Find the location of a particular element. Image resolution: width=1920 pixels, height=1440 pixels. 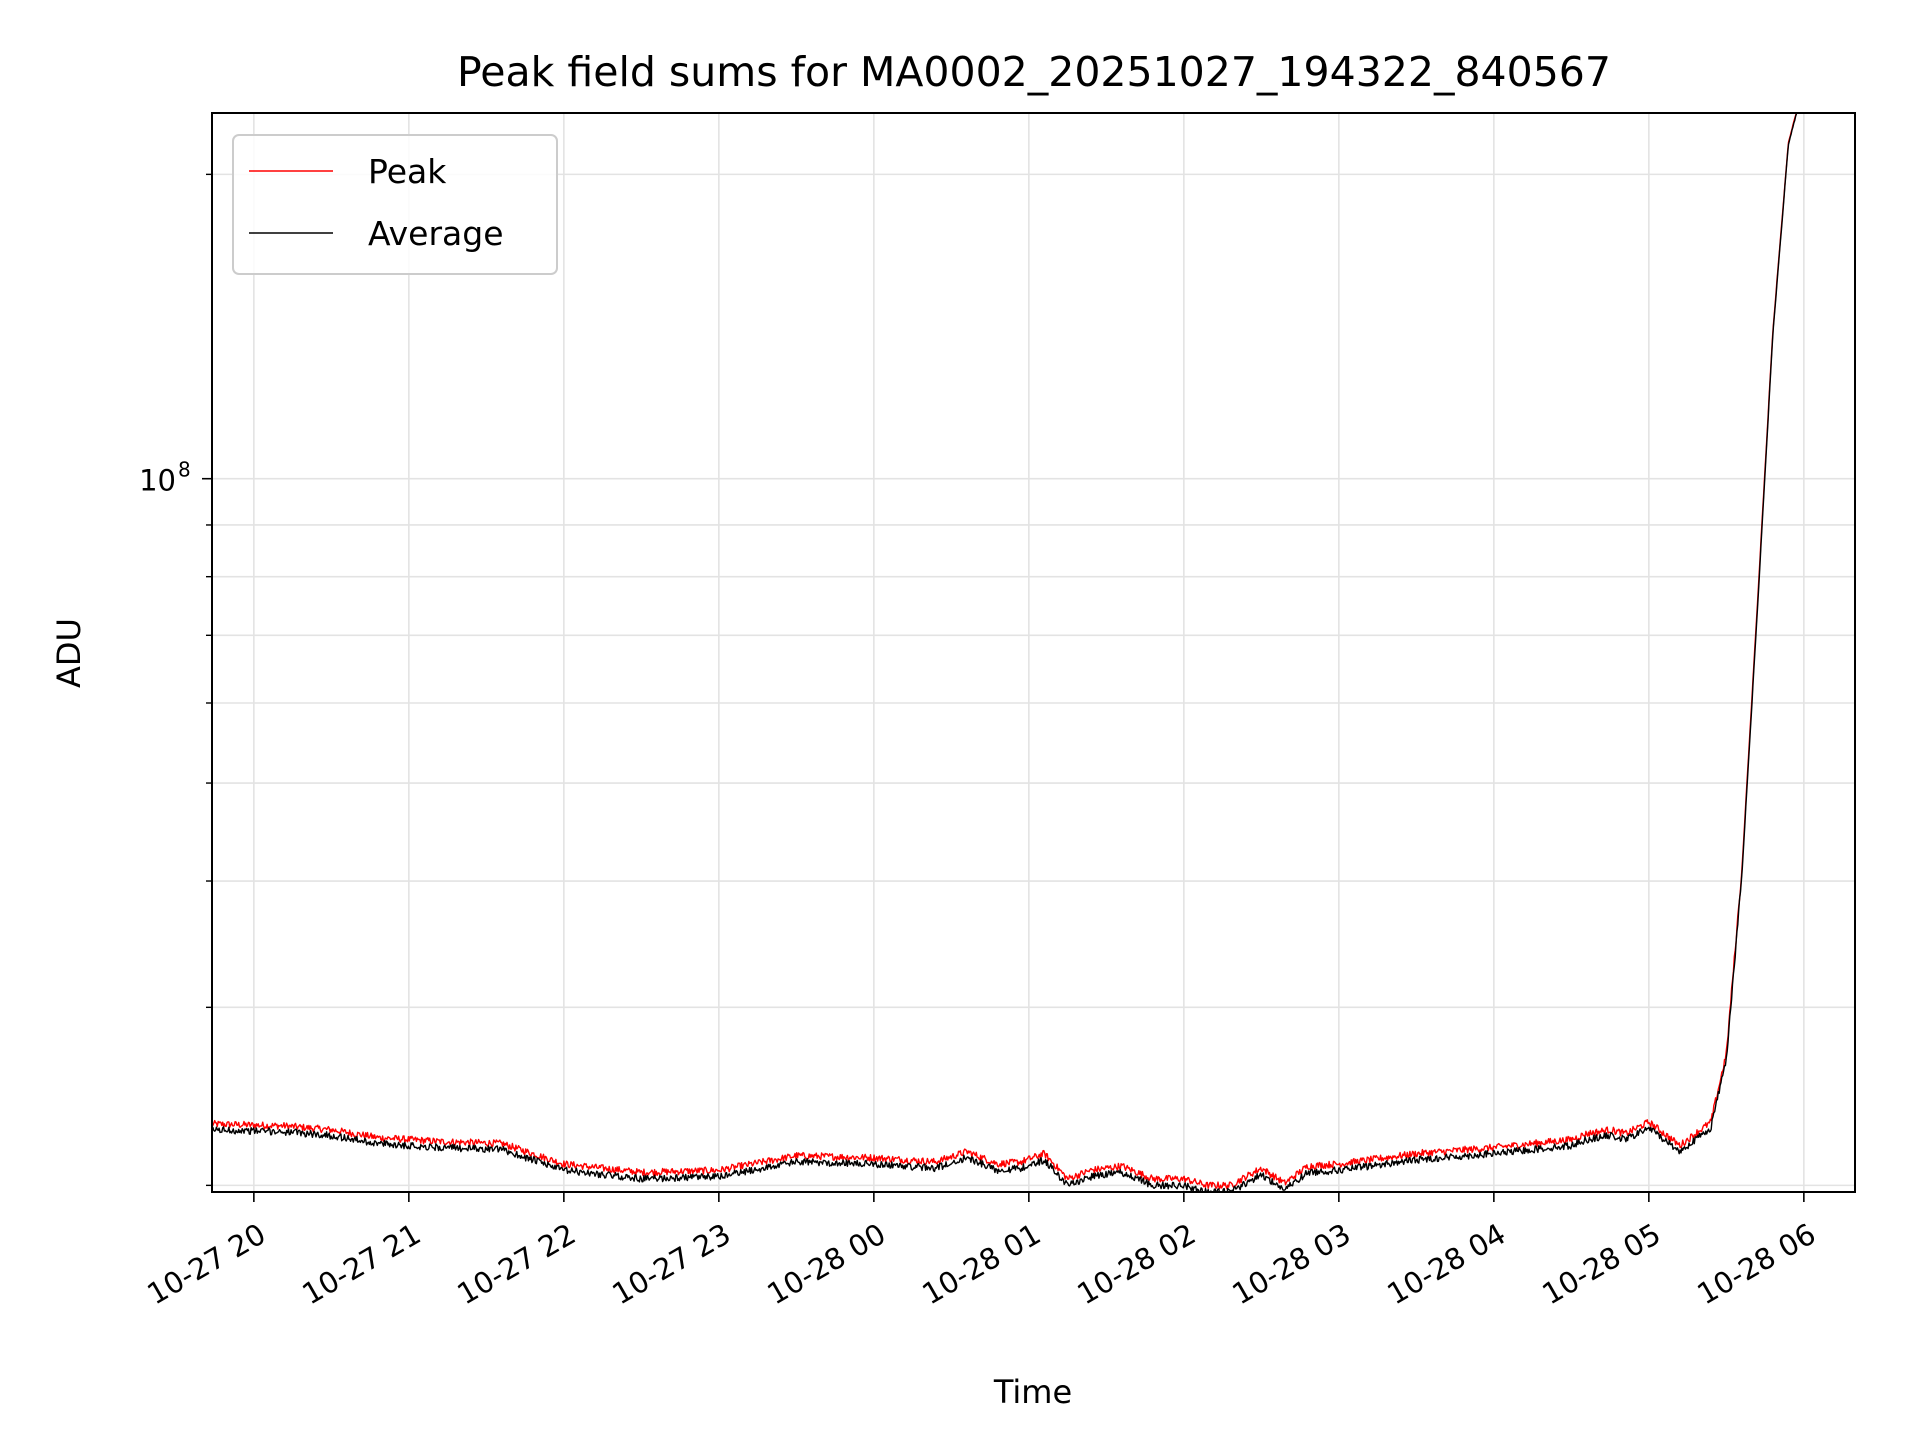

legend-box is located at coordinates (395, 204).